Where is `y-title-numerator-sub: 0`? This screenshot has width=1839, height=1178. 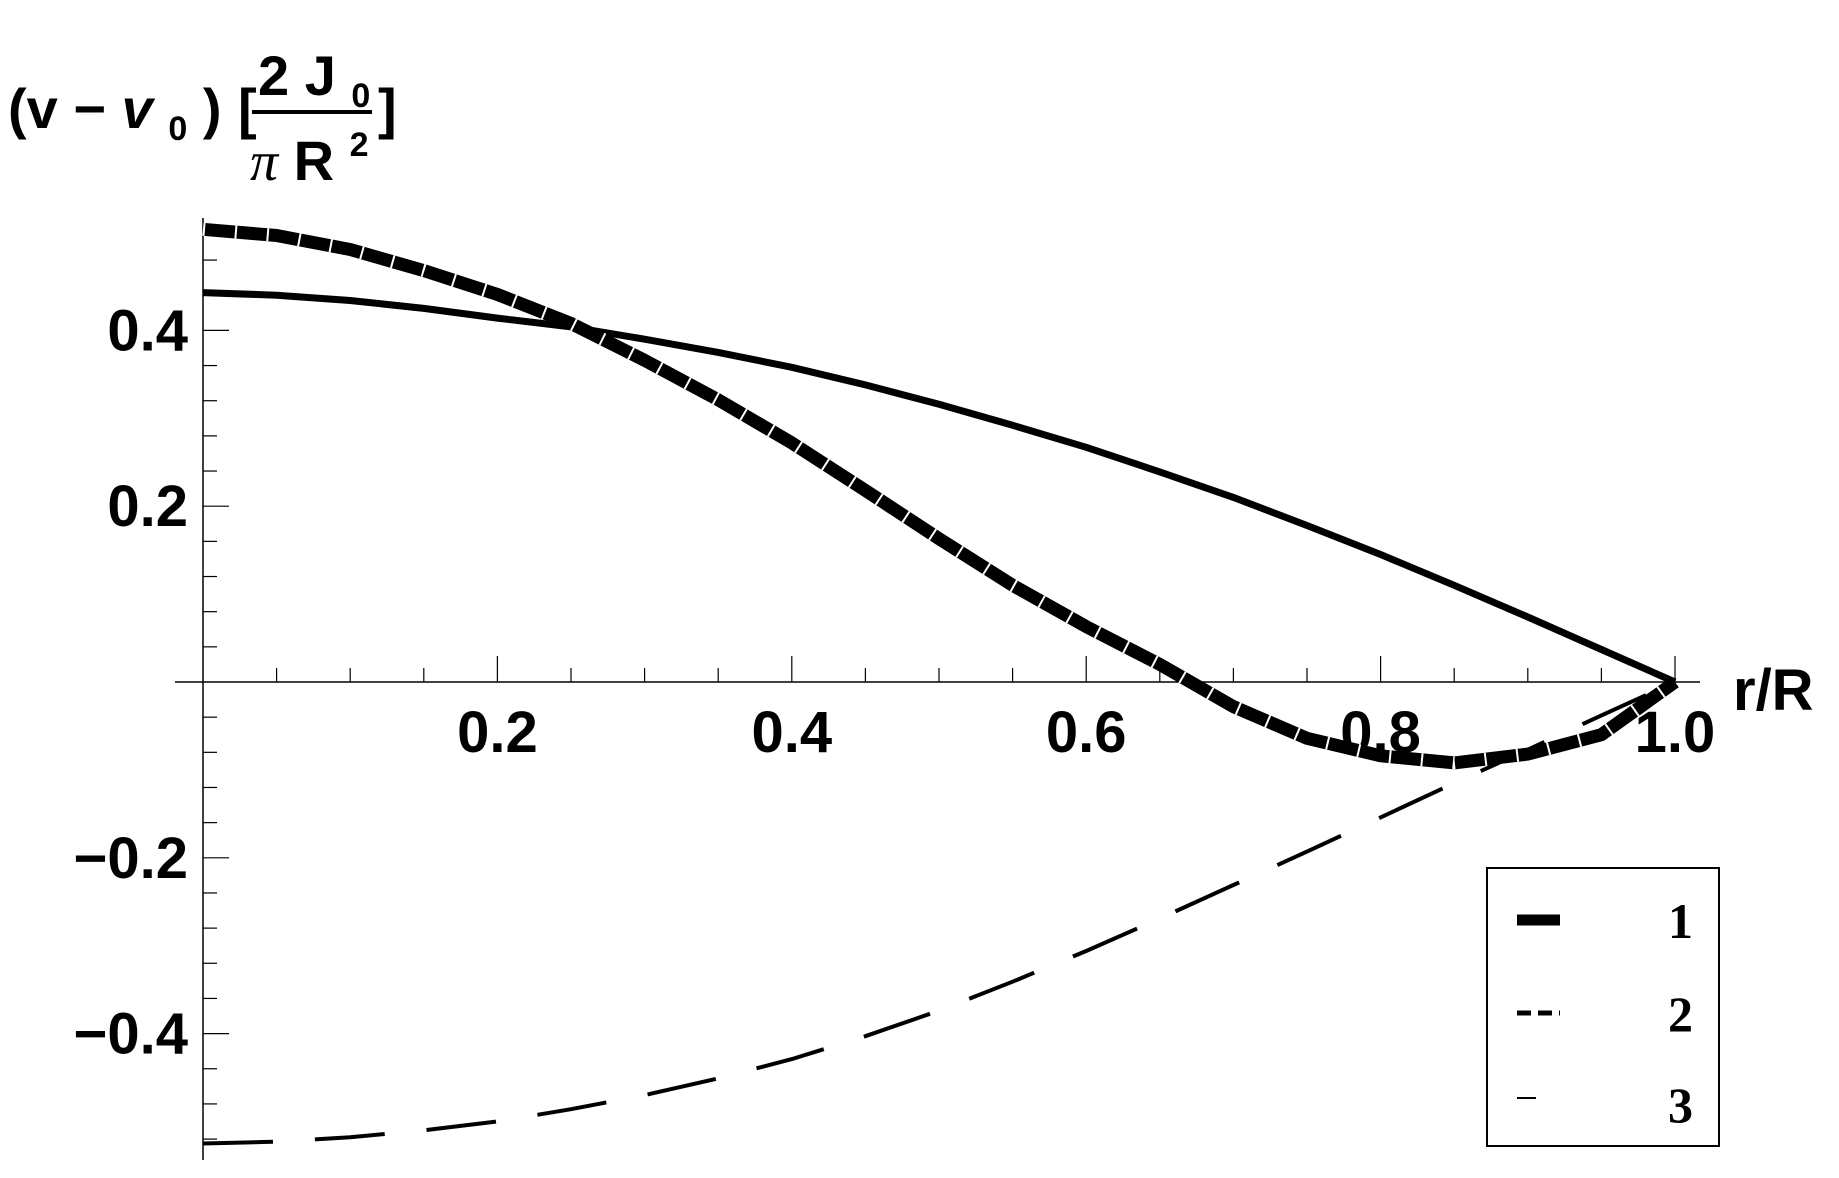 y-title-numerator-sub: 0 is located at coordinates (360, 96).